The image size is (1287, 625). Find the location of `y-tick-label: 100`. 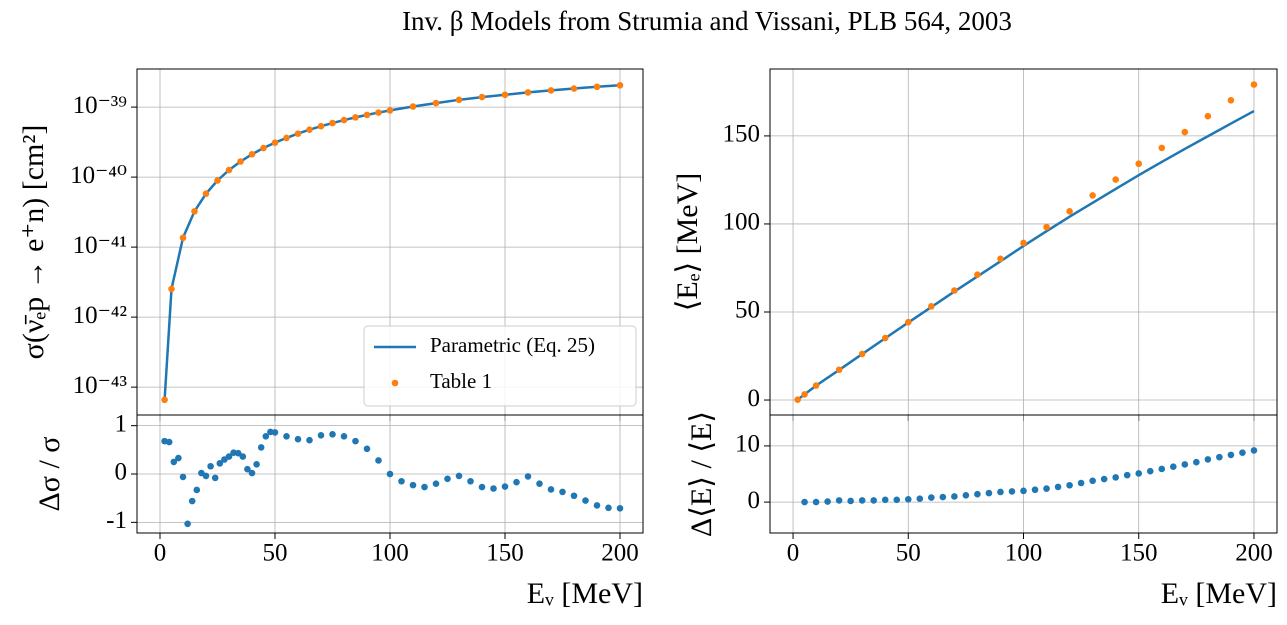

y-tick-label: 100 is located at coordinates (742, 222).